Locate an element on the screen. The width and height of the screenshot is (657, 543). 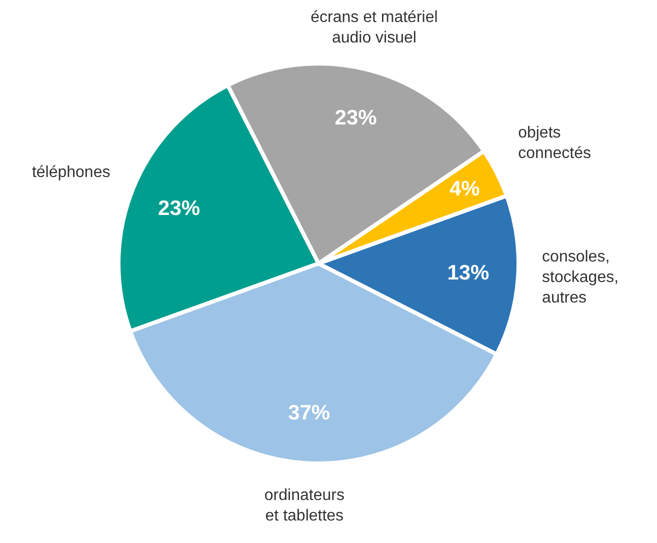
slice-label: consoles, stockages, autres is located at coordinates (580, 277).